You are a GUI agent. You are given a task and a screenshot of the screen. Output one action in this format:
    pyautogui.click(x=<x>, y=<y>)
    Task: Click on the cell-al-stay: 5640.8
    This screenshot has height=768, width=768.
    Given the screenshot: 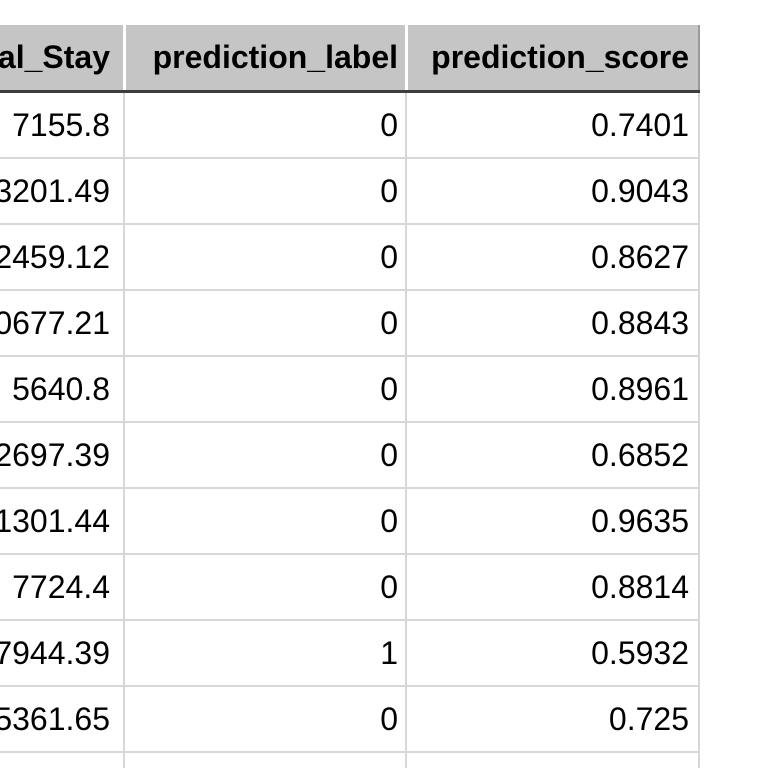 What is the action you would take?
    pyautogui.click(x=61, y=389)
    